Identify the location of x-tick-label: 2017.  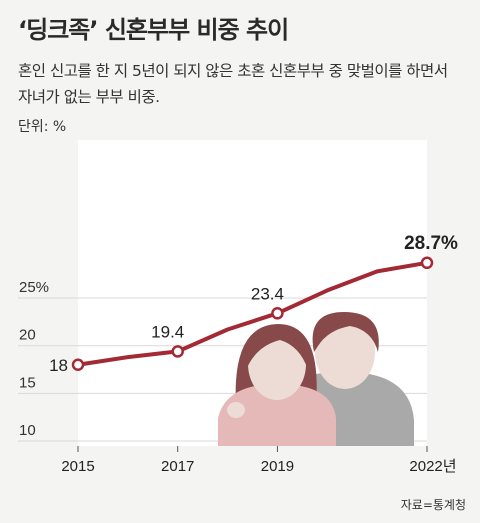
(177, 466).